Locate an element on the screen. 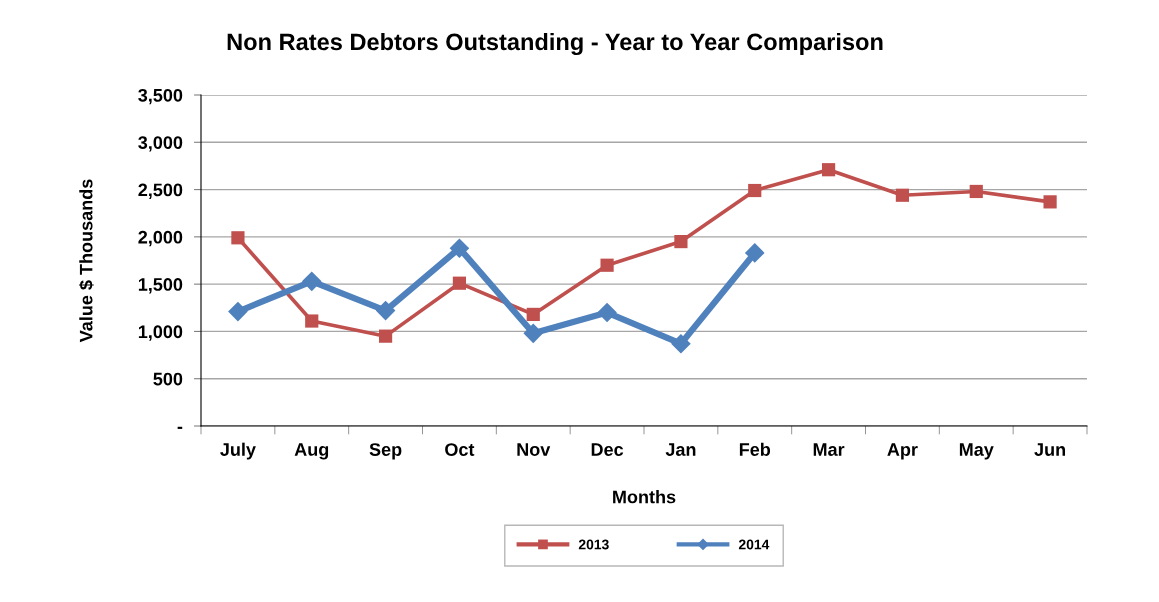 This screenshot has width=1159, height=602. y-axis-title: Value $ Thousands is located at coordinates (86, 261).